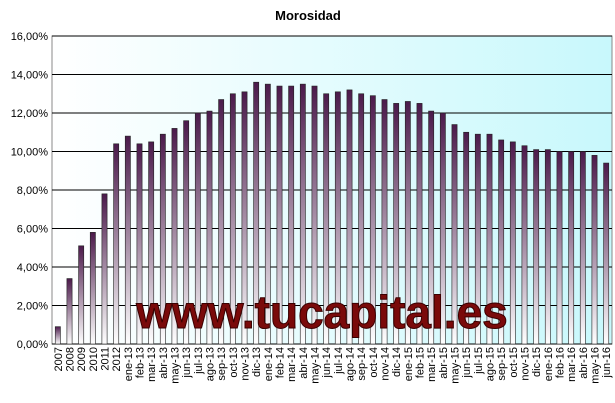 This screenshot has width=615, height=403. I want to click on y-tick-label: 2,00%, so click(32, 307).